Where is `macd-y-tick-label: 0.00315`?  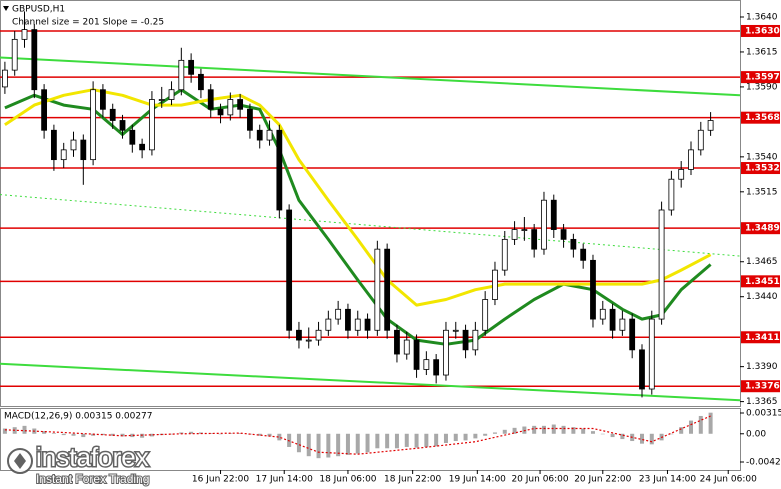 macd-y-tick-label: 0.00315 is located at coordinates (763, 414).